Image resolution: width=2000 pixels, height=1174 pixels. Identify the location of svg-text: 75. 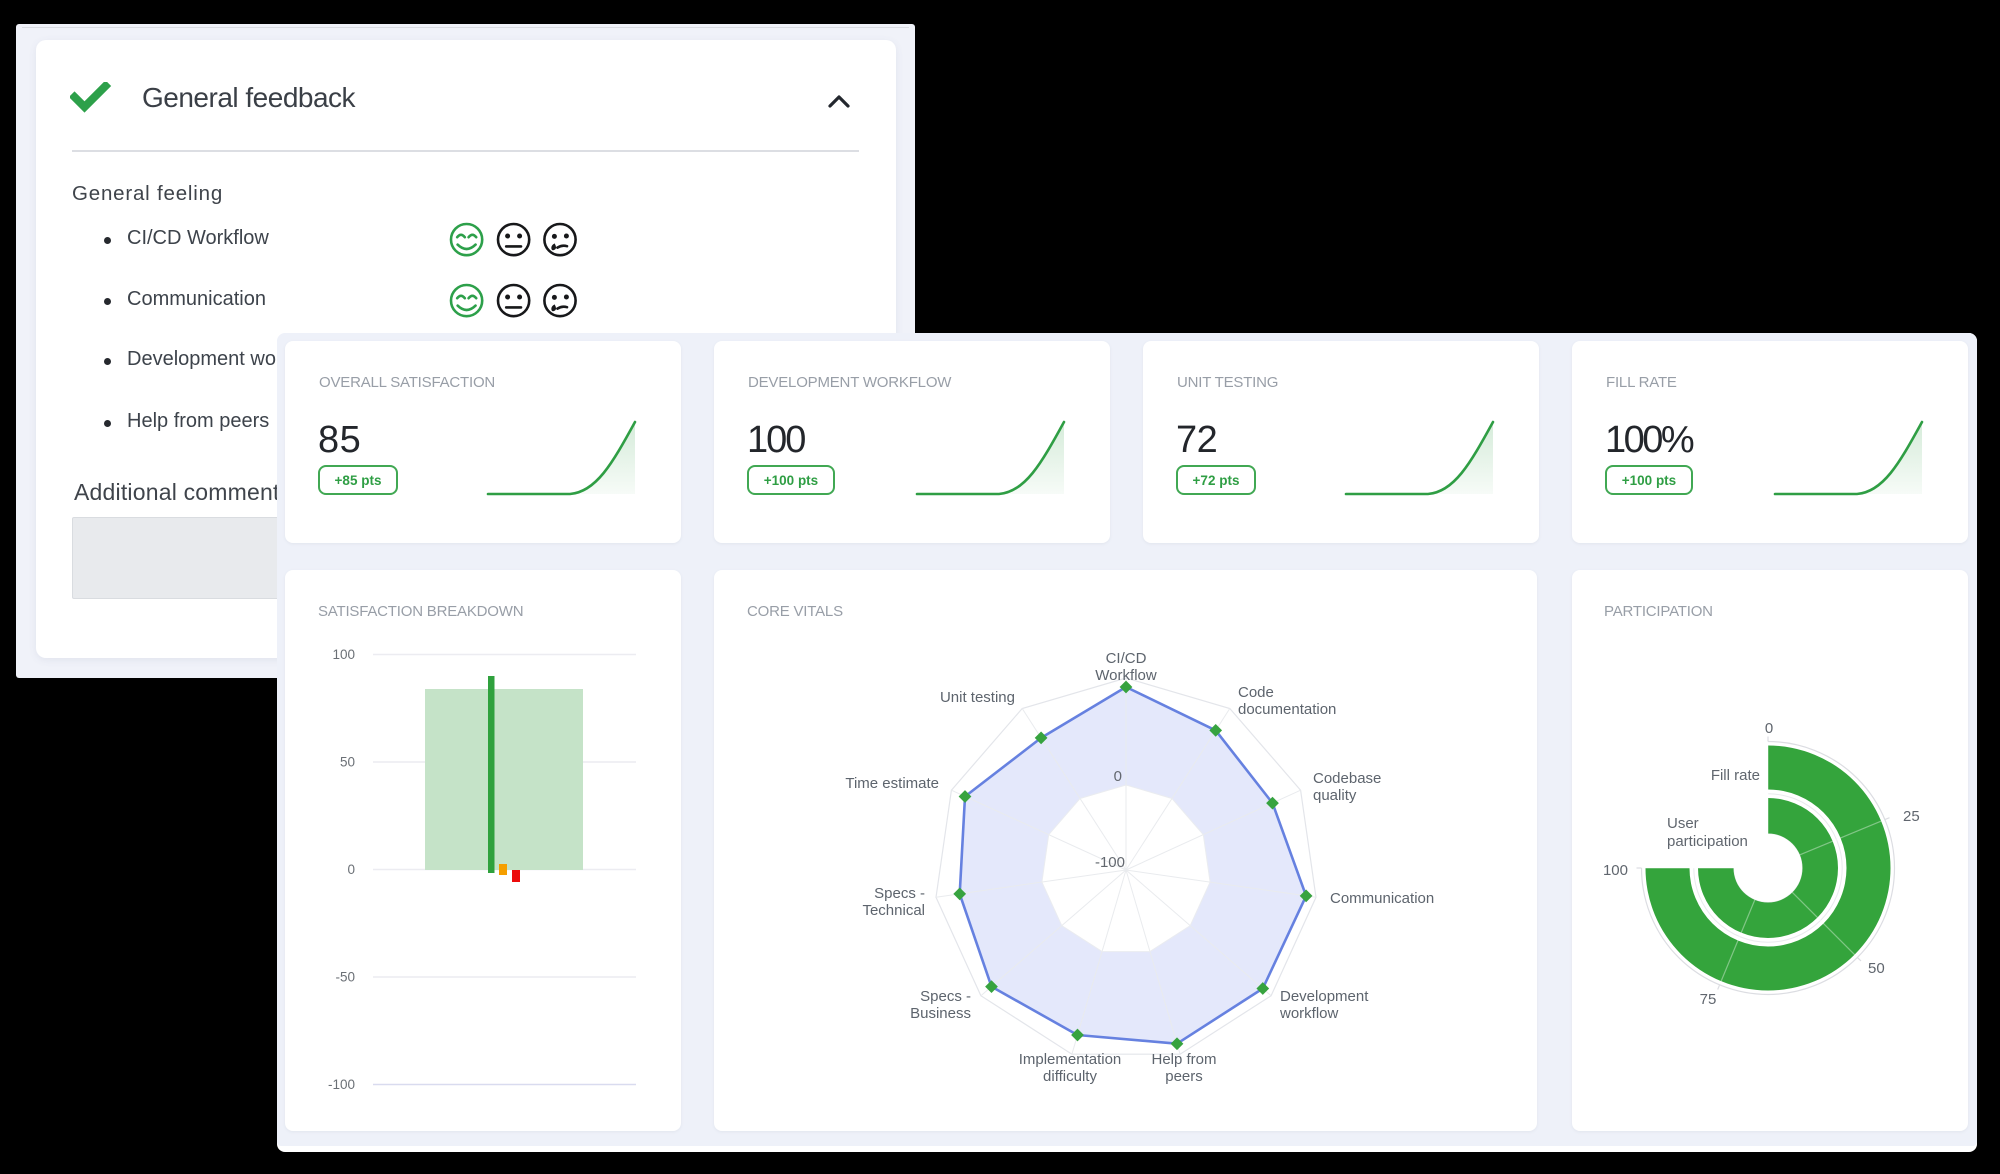
(1708, 999).